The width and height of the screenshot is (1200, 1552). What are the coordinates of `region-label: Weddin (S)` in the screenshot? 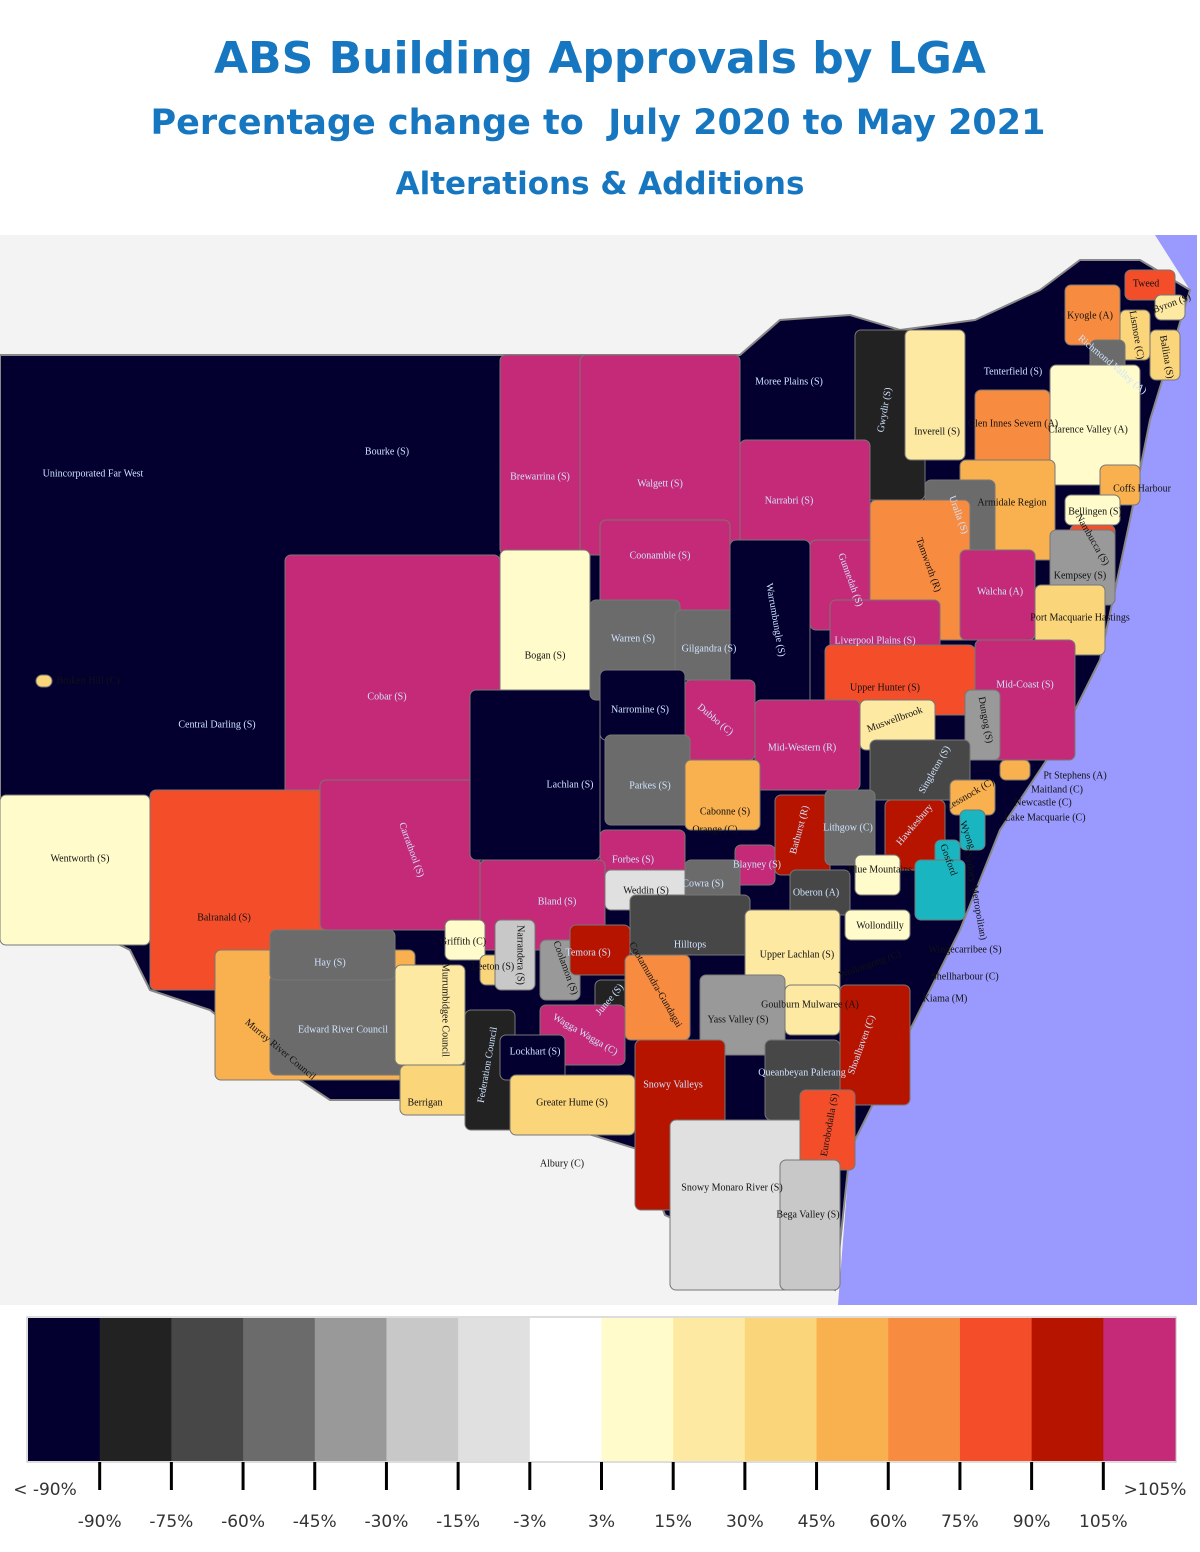 It's located at (646, 890).